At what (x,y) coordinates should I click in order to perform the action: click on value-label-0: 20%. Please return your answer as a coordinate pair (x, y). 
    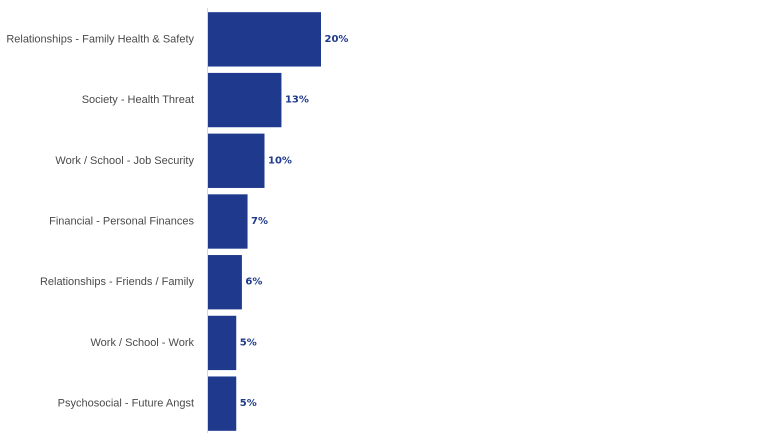
    Looking at the image, I should click on (337, 39).